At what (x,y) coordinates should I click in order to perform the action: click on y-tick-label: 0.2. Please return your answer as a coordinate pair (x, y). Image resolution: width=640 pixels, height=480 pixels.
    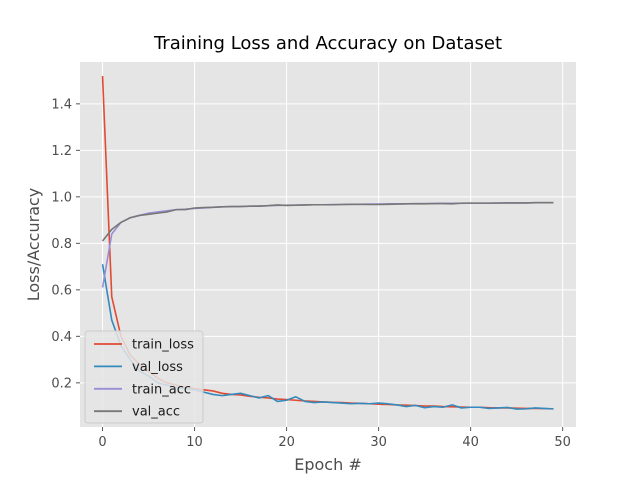
    Looking at the image, I should click on (61, 383).